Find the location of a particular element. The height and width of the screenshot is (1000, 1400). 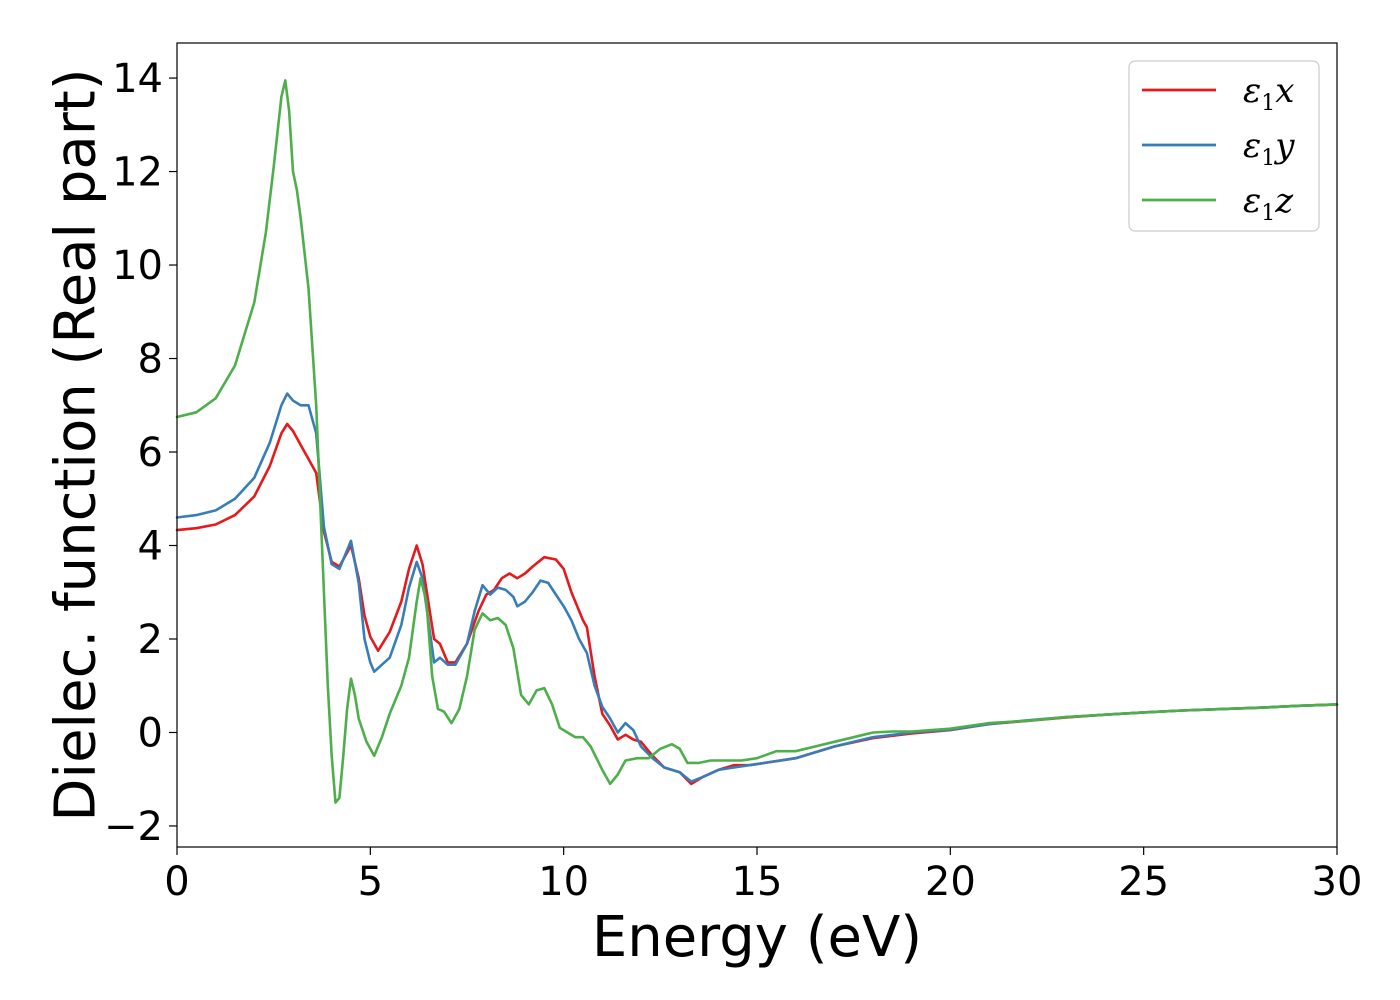

x-tick-label: 10 is located at coordinates (563, 882).